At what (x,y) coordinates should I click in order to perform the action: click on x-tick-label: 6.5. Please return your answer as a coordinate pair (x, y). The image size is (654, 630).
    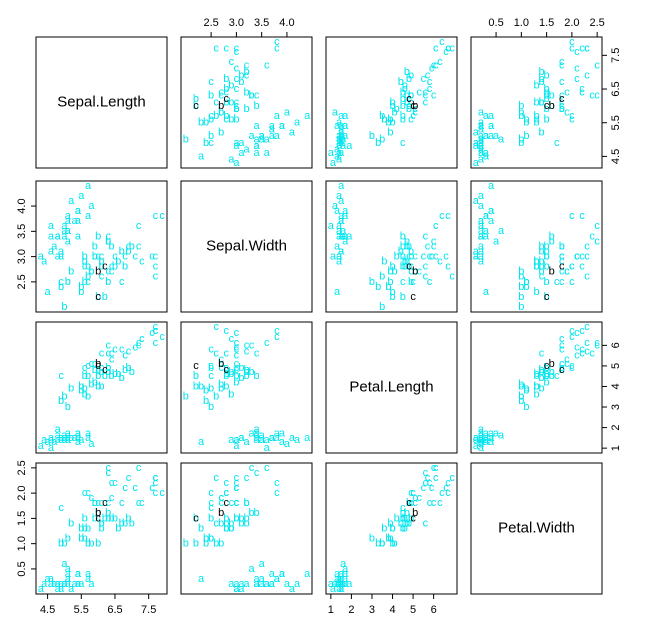
    Looking at the image, I should click on (114, 610).